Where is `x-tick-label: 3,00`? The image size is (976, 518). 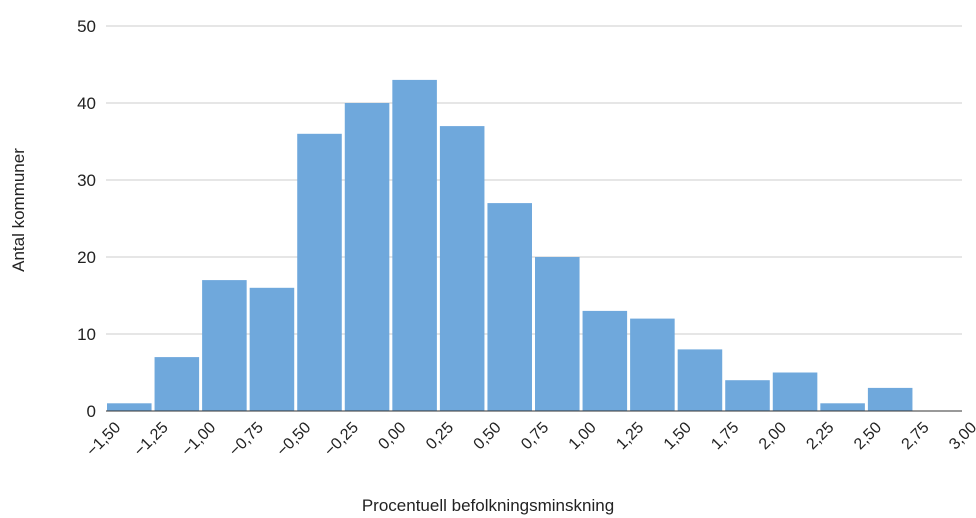
x-tick-label: 3,00 is located at coordinates (961, 436).